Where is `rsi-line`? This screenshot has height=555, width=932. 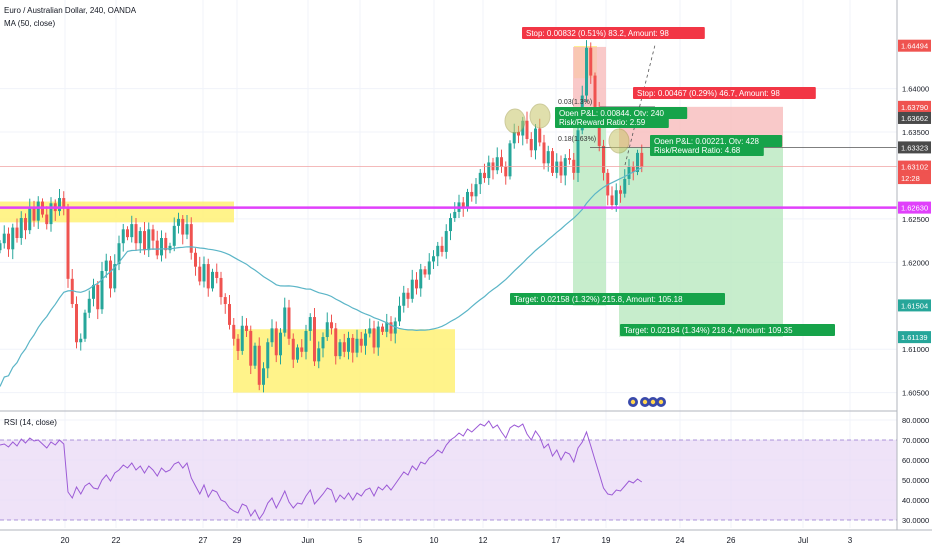
rsi-line is located at coordinates (321, 470).